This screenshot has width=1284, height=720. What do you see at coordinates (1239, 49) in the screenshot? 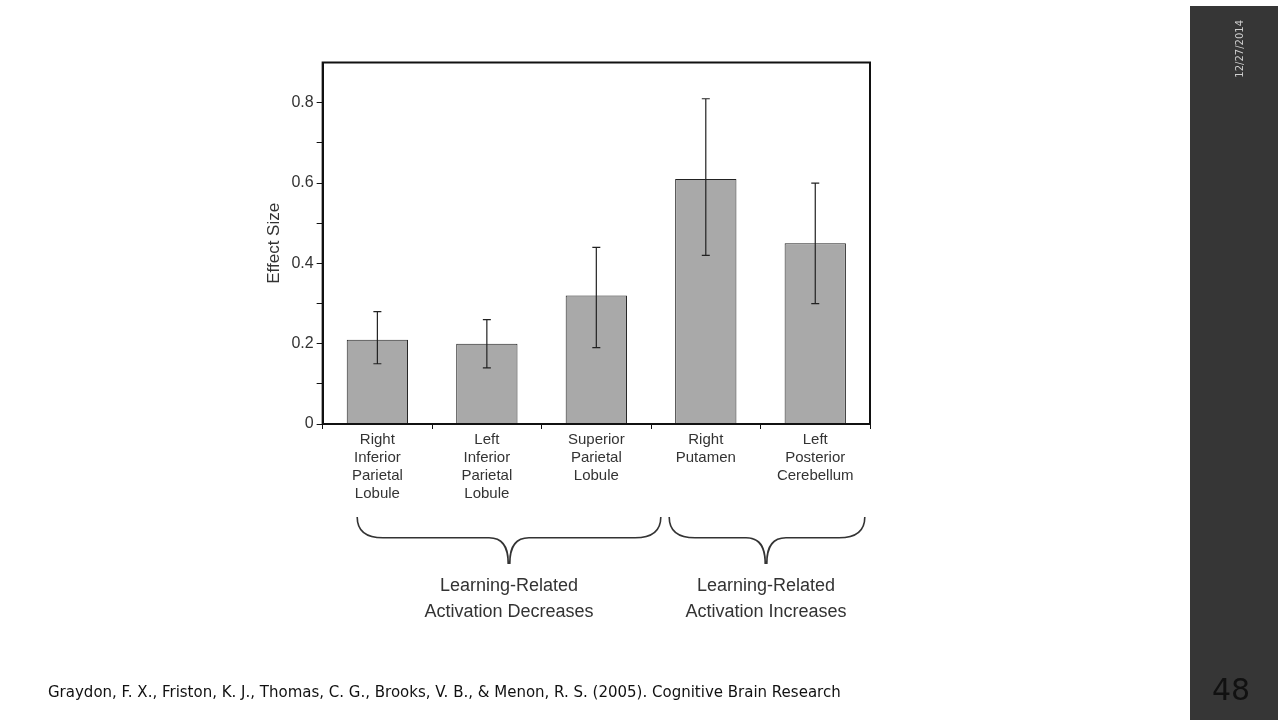
I see `text: 12/27/2014` at bounding box center [1239, 49].